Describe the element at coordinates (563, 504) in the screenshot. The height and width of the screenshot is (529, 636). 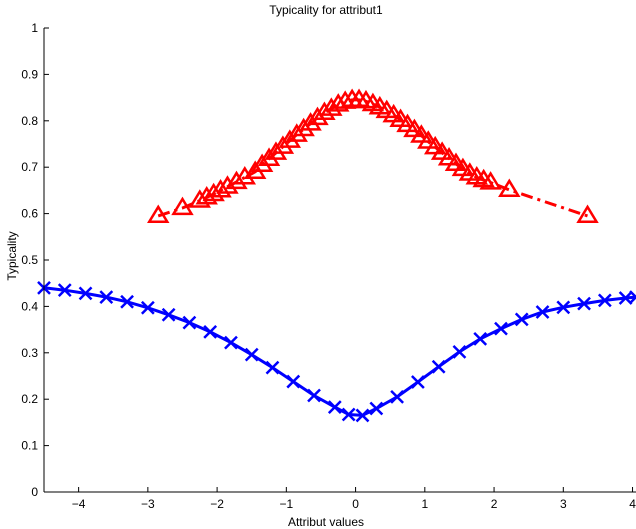
I see `x-tick-label: 3` at that location.